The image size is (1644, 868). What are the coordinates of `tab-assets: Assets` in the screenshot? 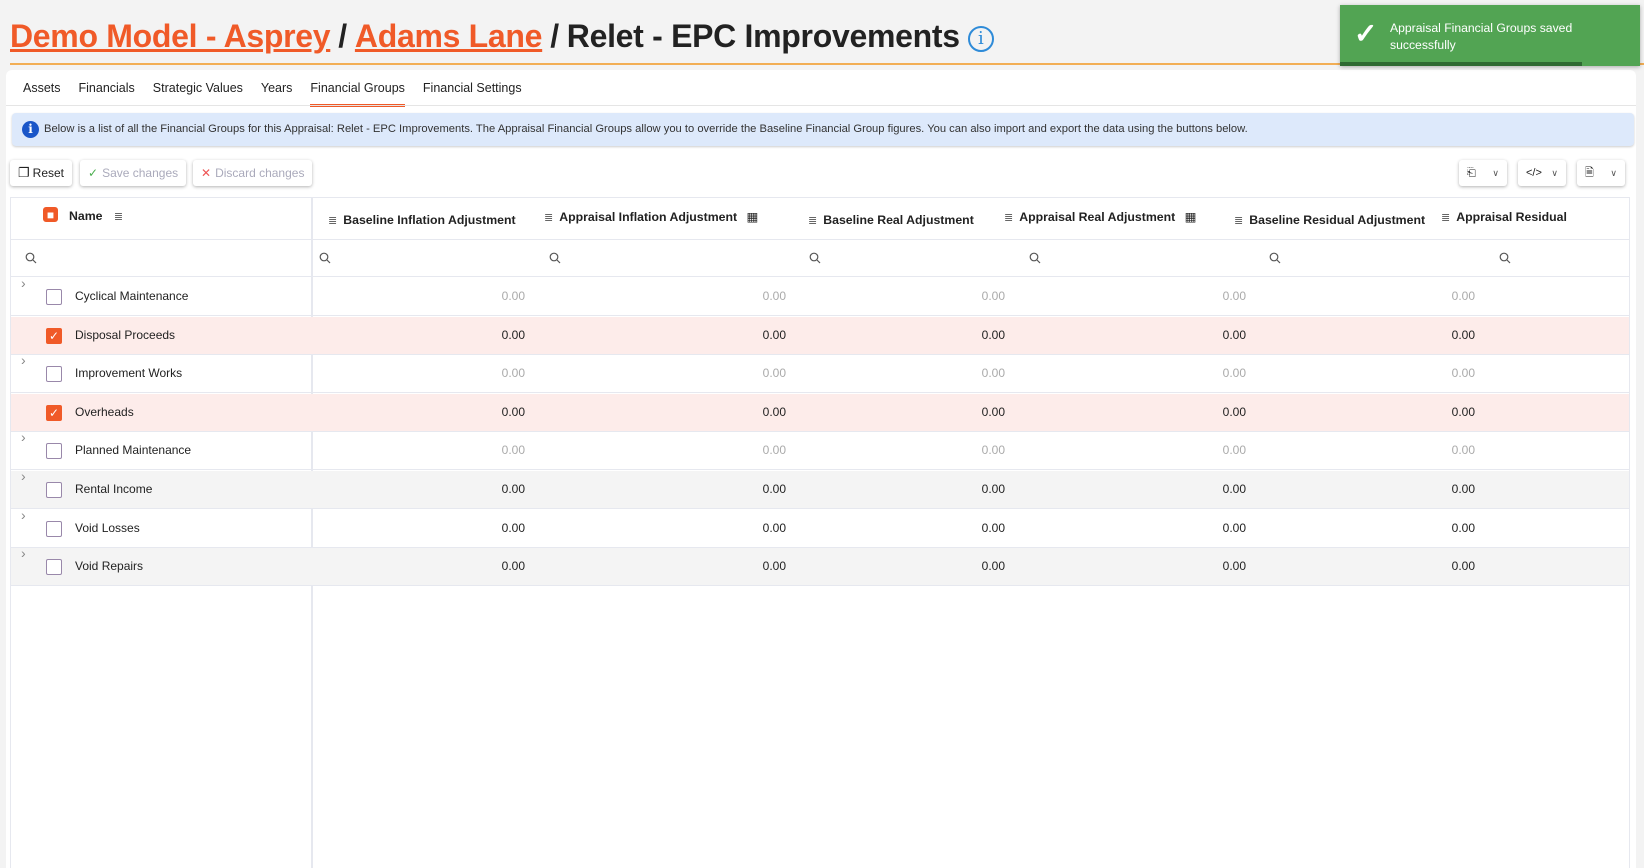 It's located at (42, 88).